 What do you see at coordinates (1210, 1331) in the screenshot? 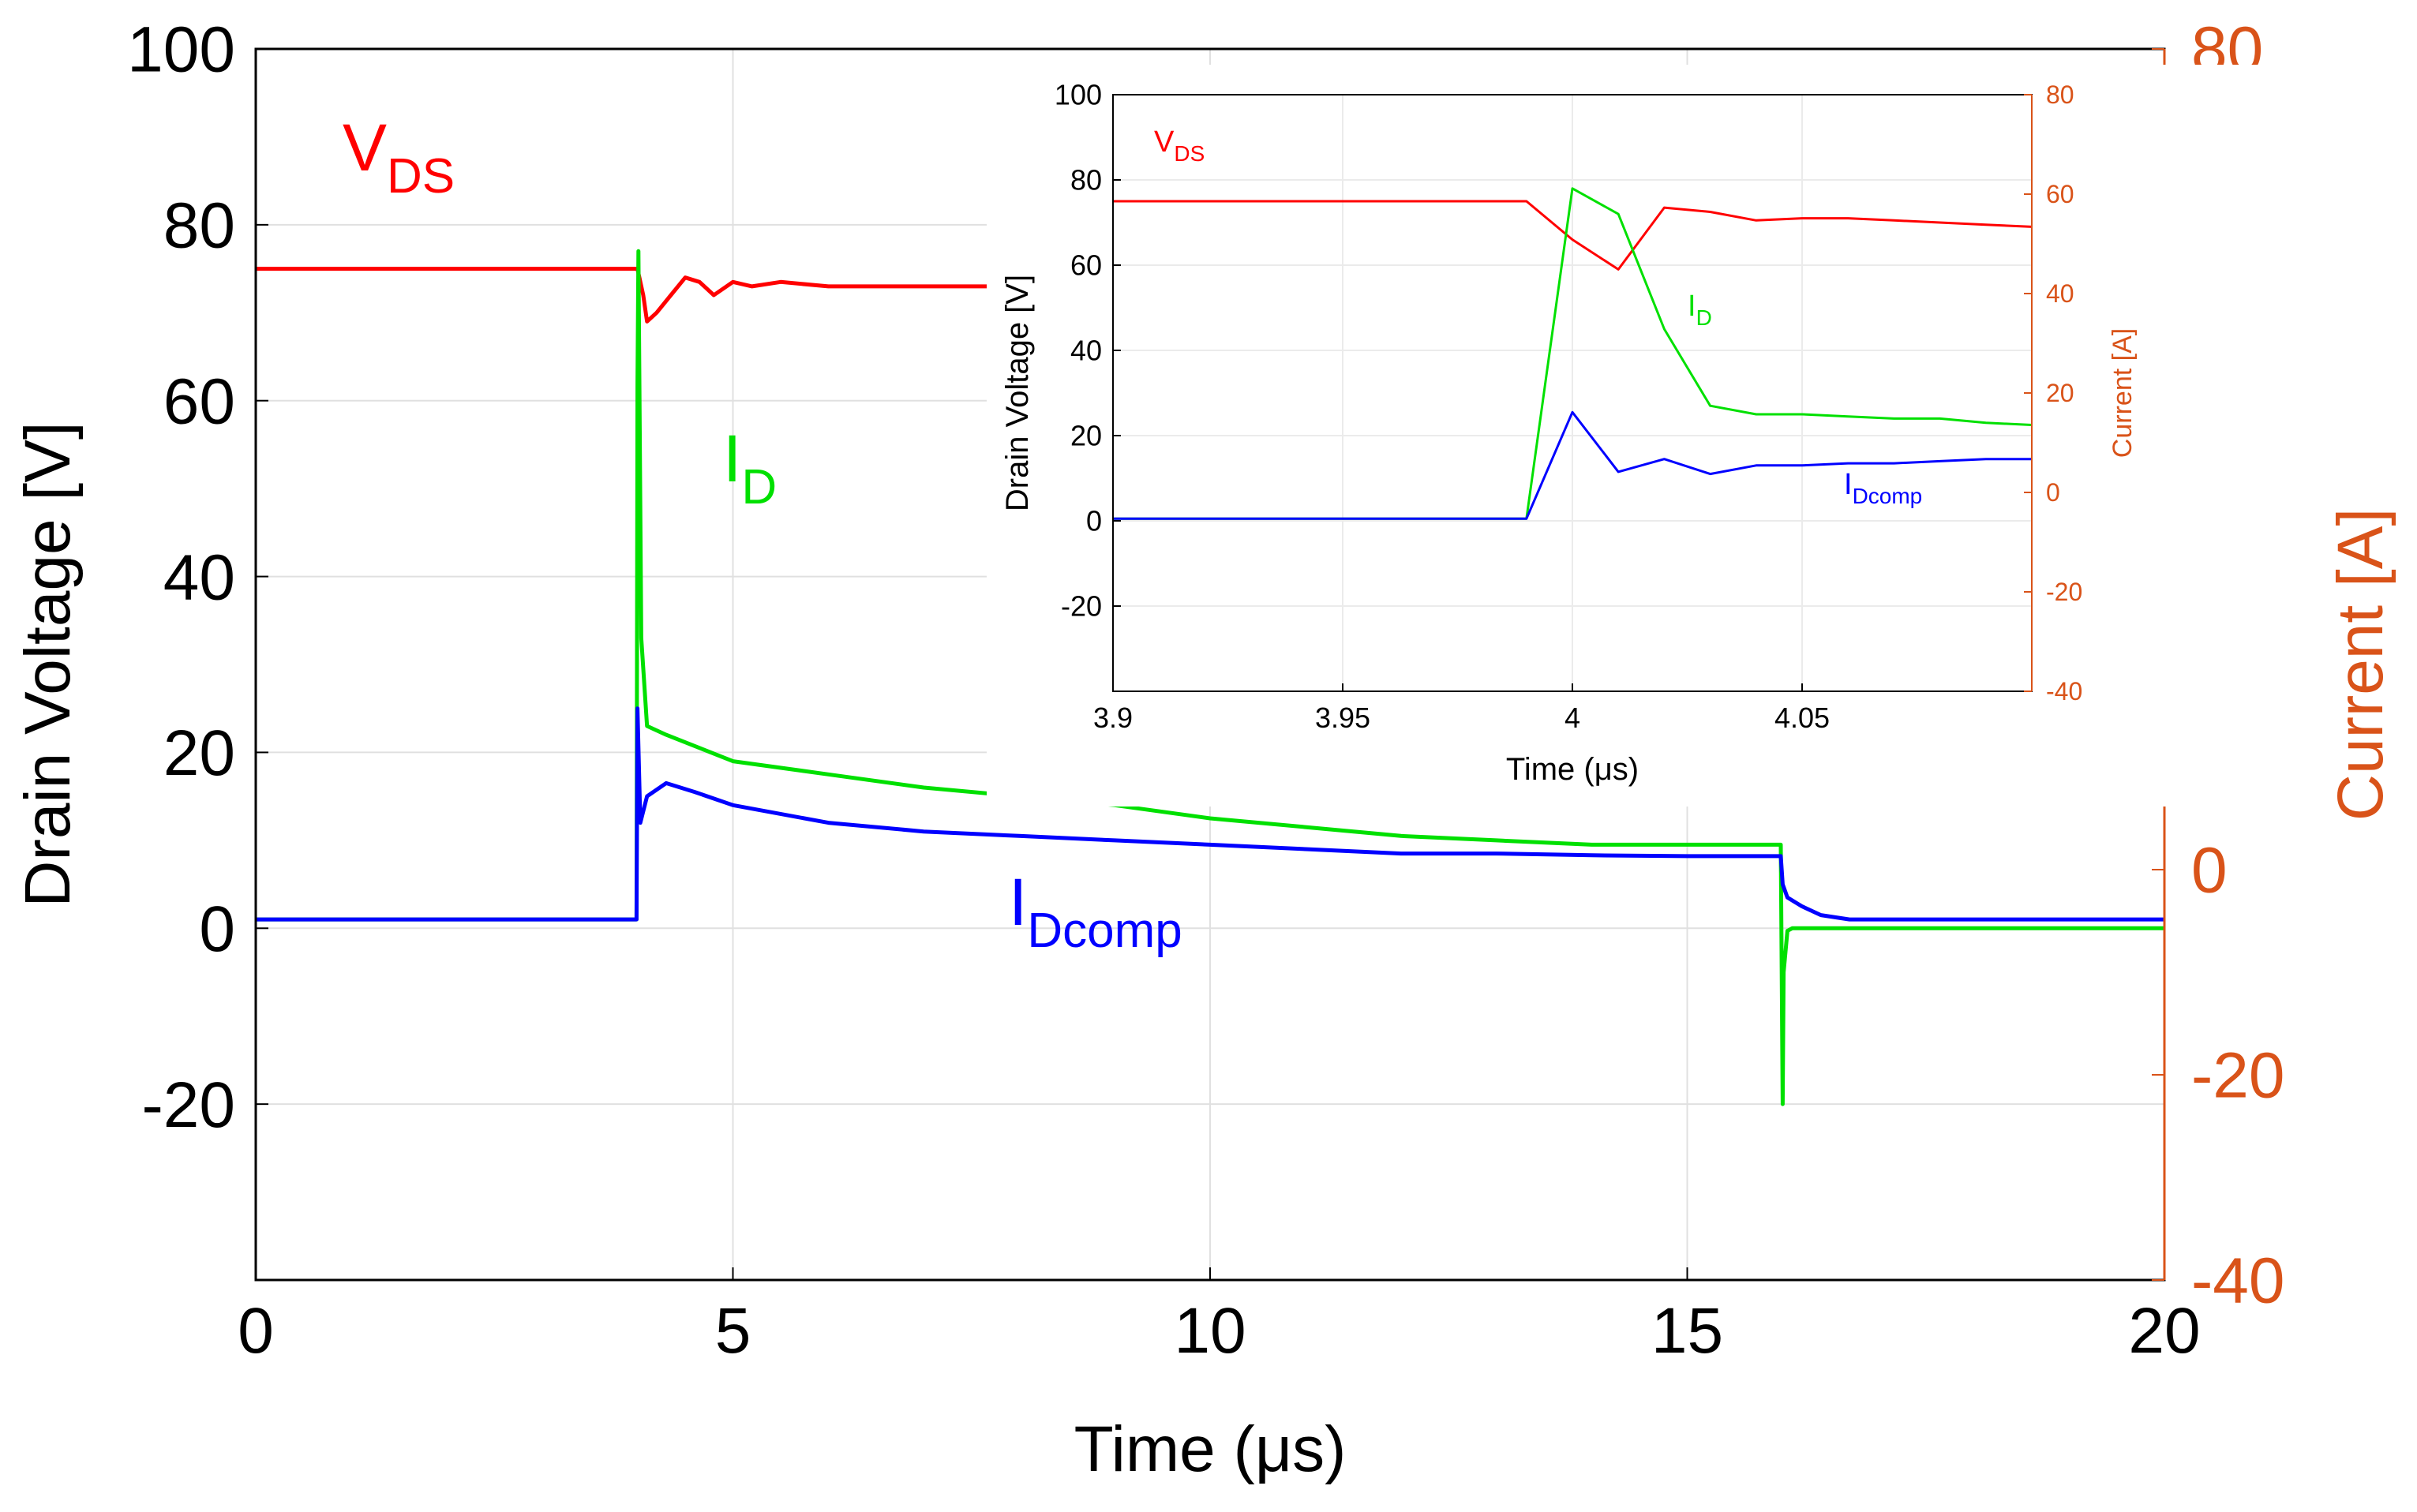
I see `m-x-tick-label: 10` at bounding box center [1210, 1331].